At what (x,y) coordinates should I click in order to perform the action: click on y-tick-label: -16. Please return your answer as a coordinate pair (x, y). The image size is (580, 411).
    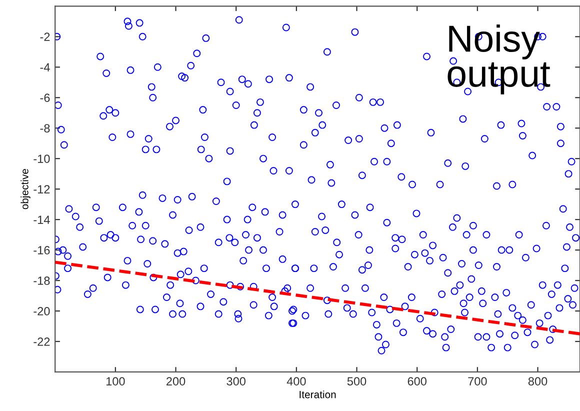
    Looking at the image, I should click on (42, 250).